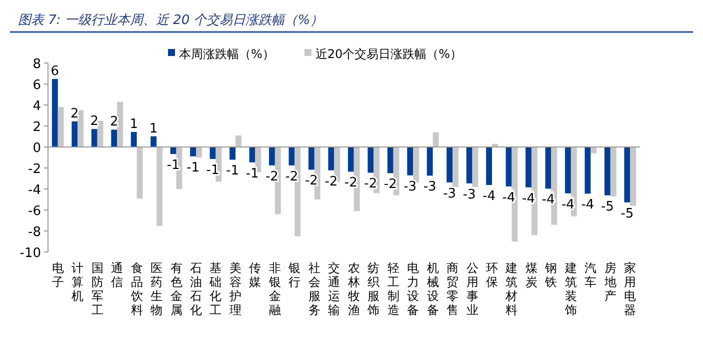 Image resolution: width=703 pixels, height=346 pixels. What do you see at coordinates (413, 289) in the screenshot?
I see `x-tick-label: 电力设备` at bounding box center [413, 289].